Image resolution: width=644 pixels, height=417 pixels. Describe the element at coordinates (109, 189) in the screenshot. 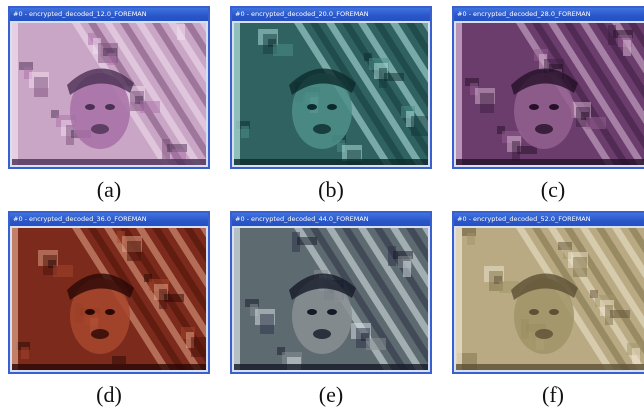

I see `caption-a: (a)` at that location.